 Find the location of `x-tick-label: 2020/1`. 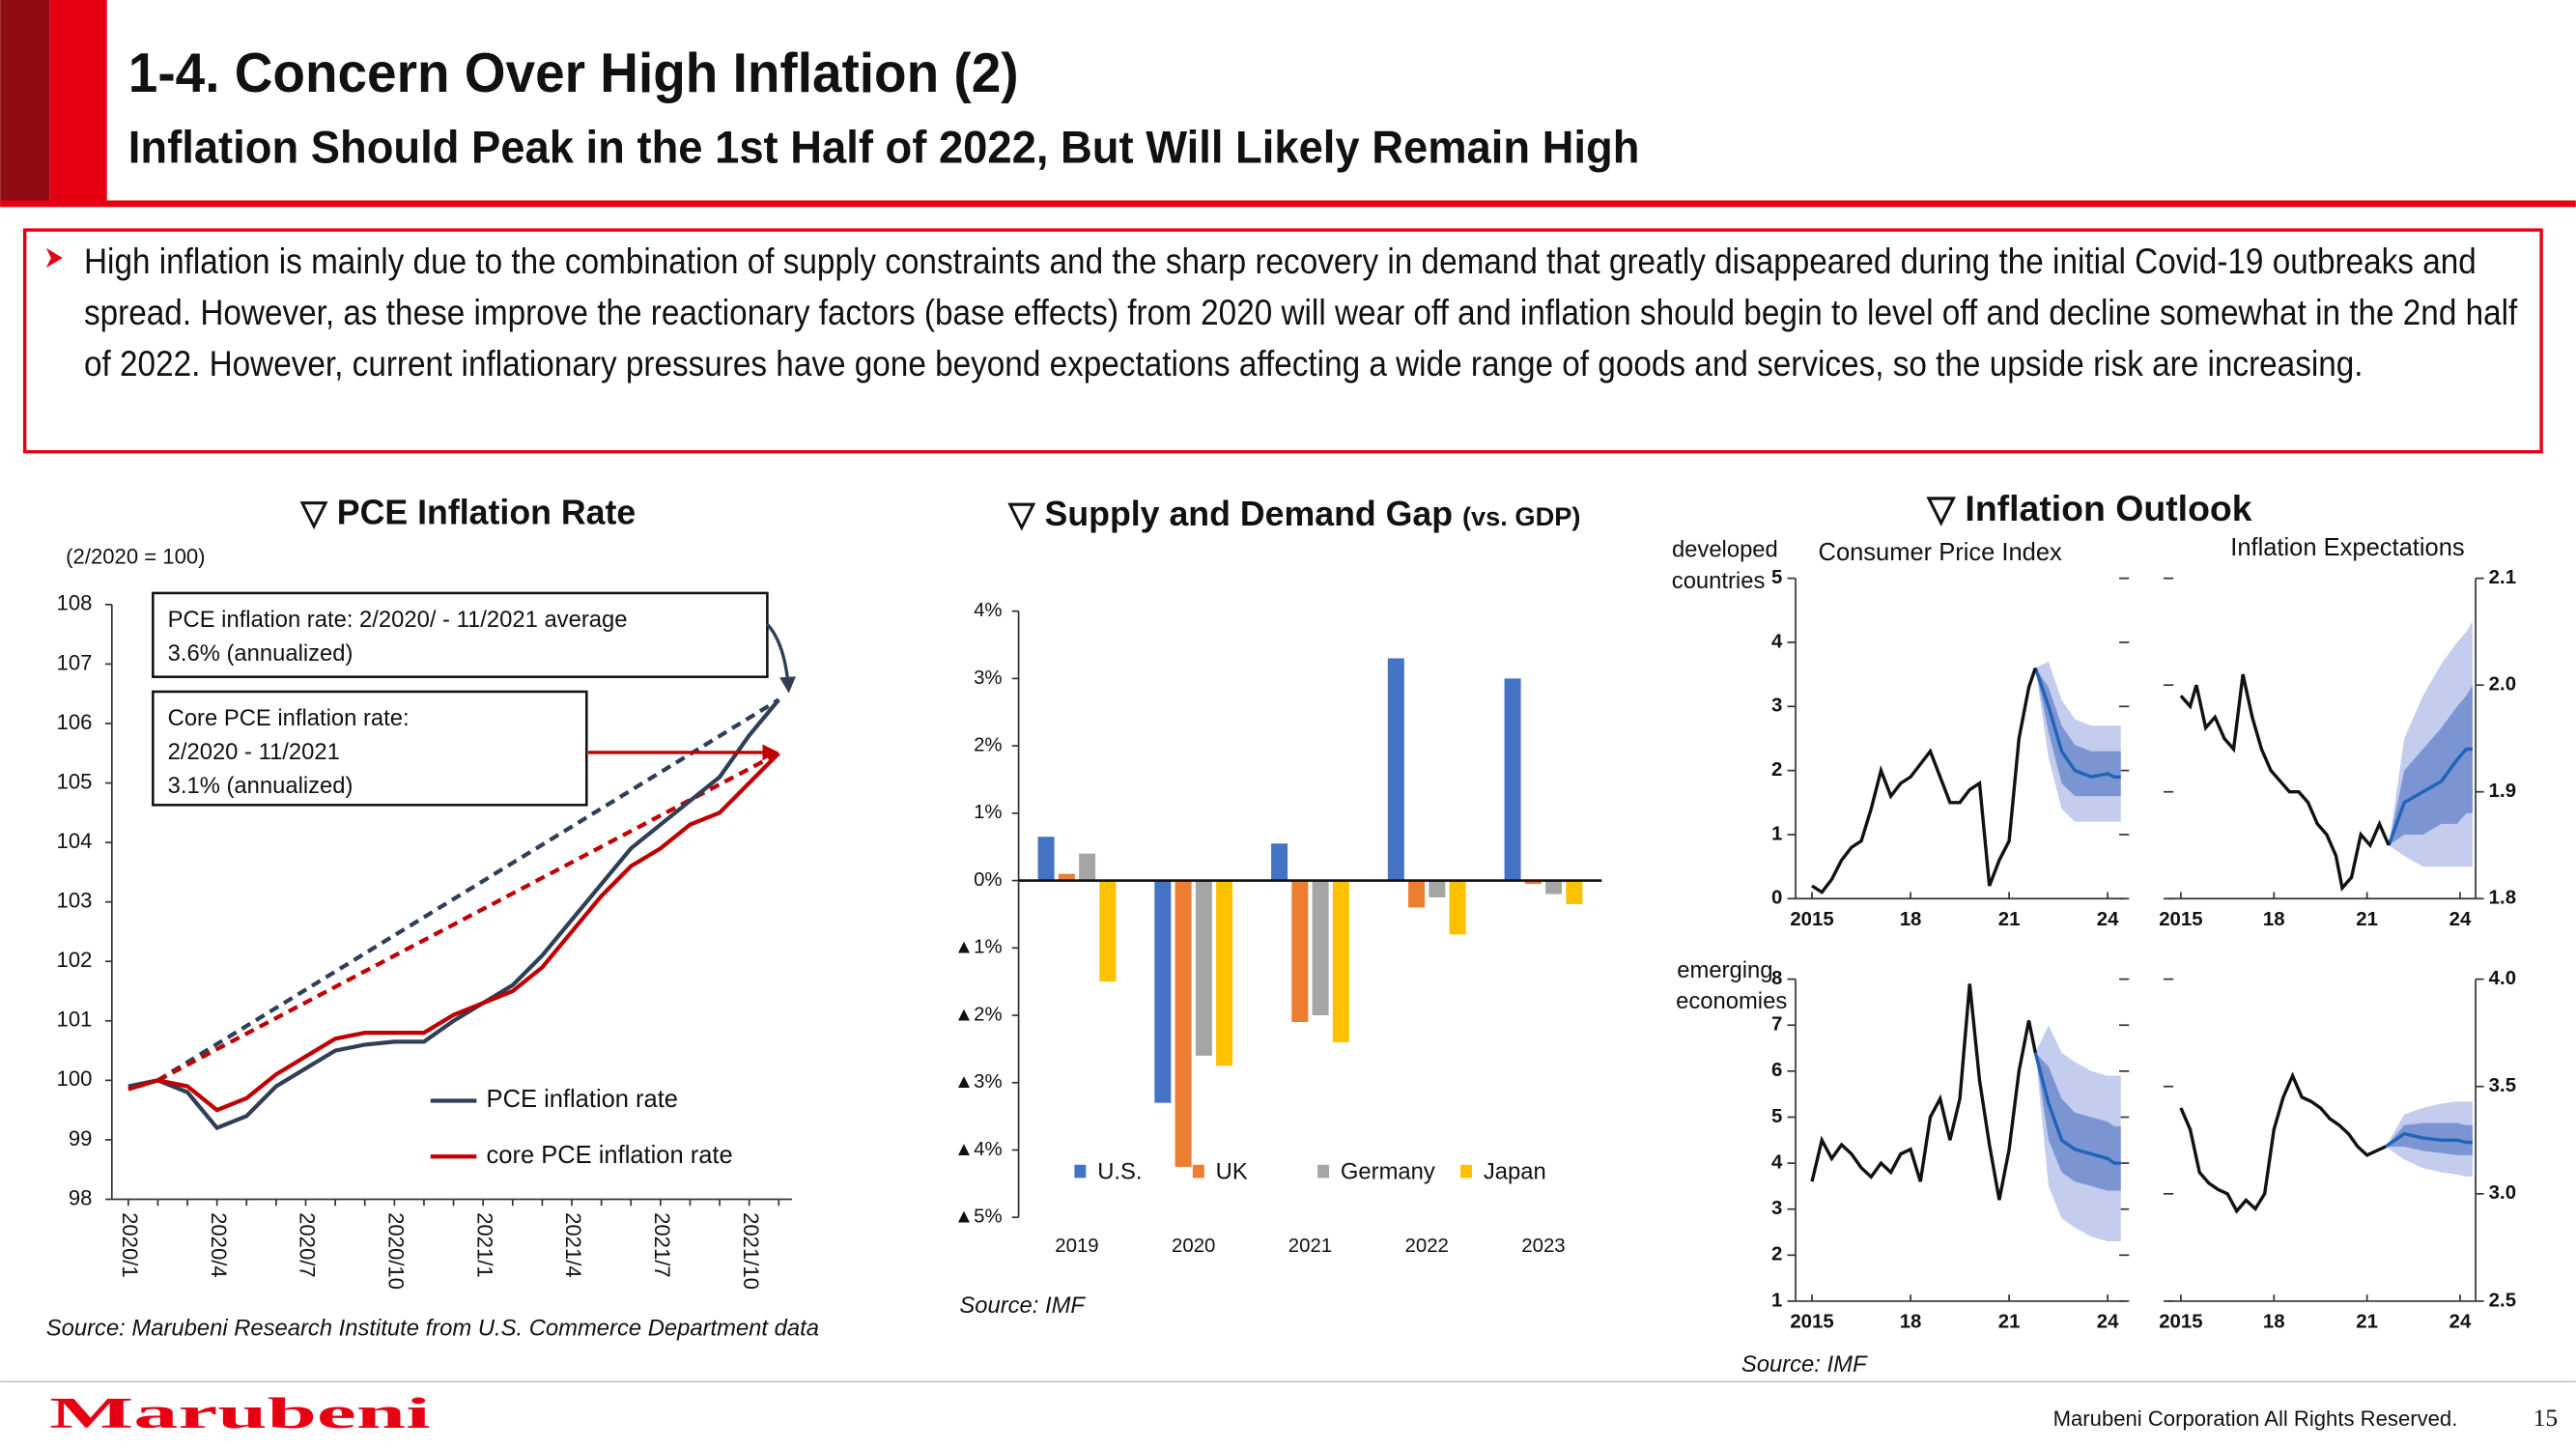

x-tick-label: 2020/1 is located at coordinates (130, 1245).